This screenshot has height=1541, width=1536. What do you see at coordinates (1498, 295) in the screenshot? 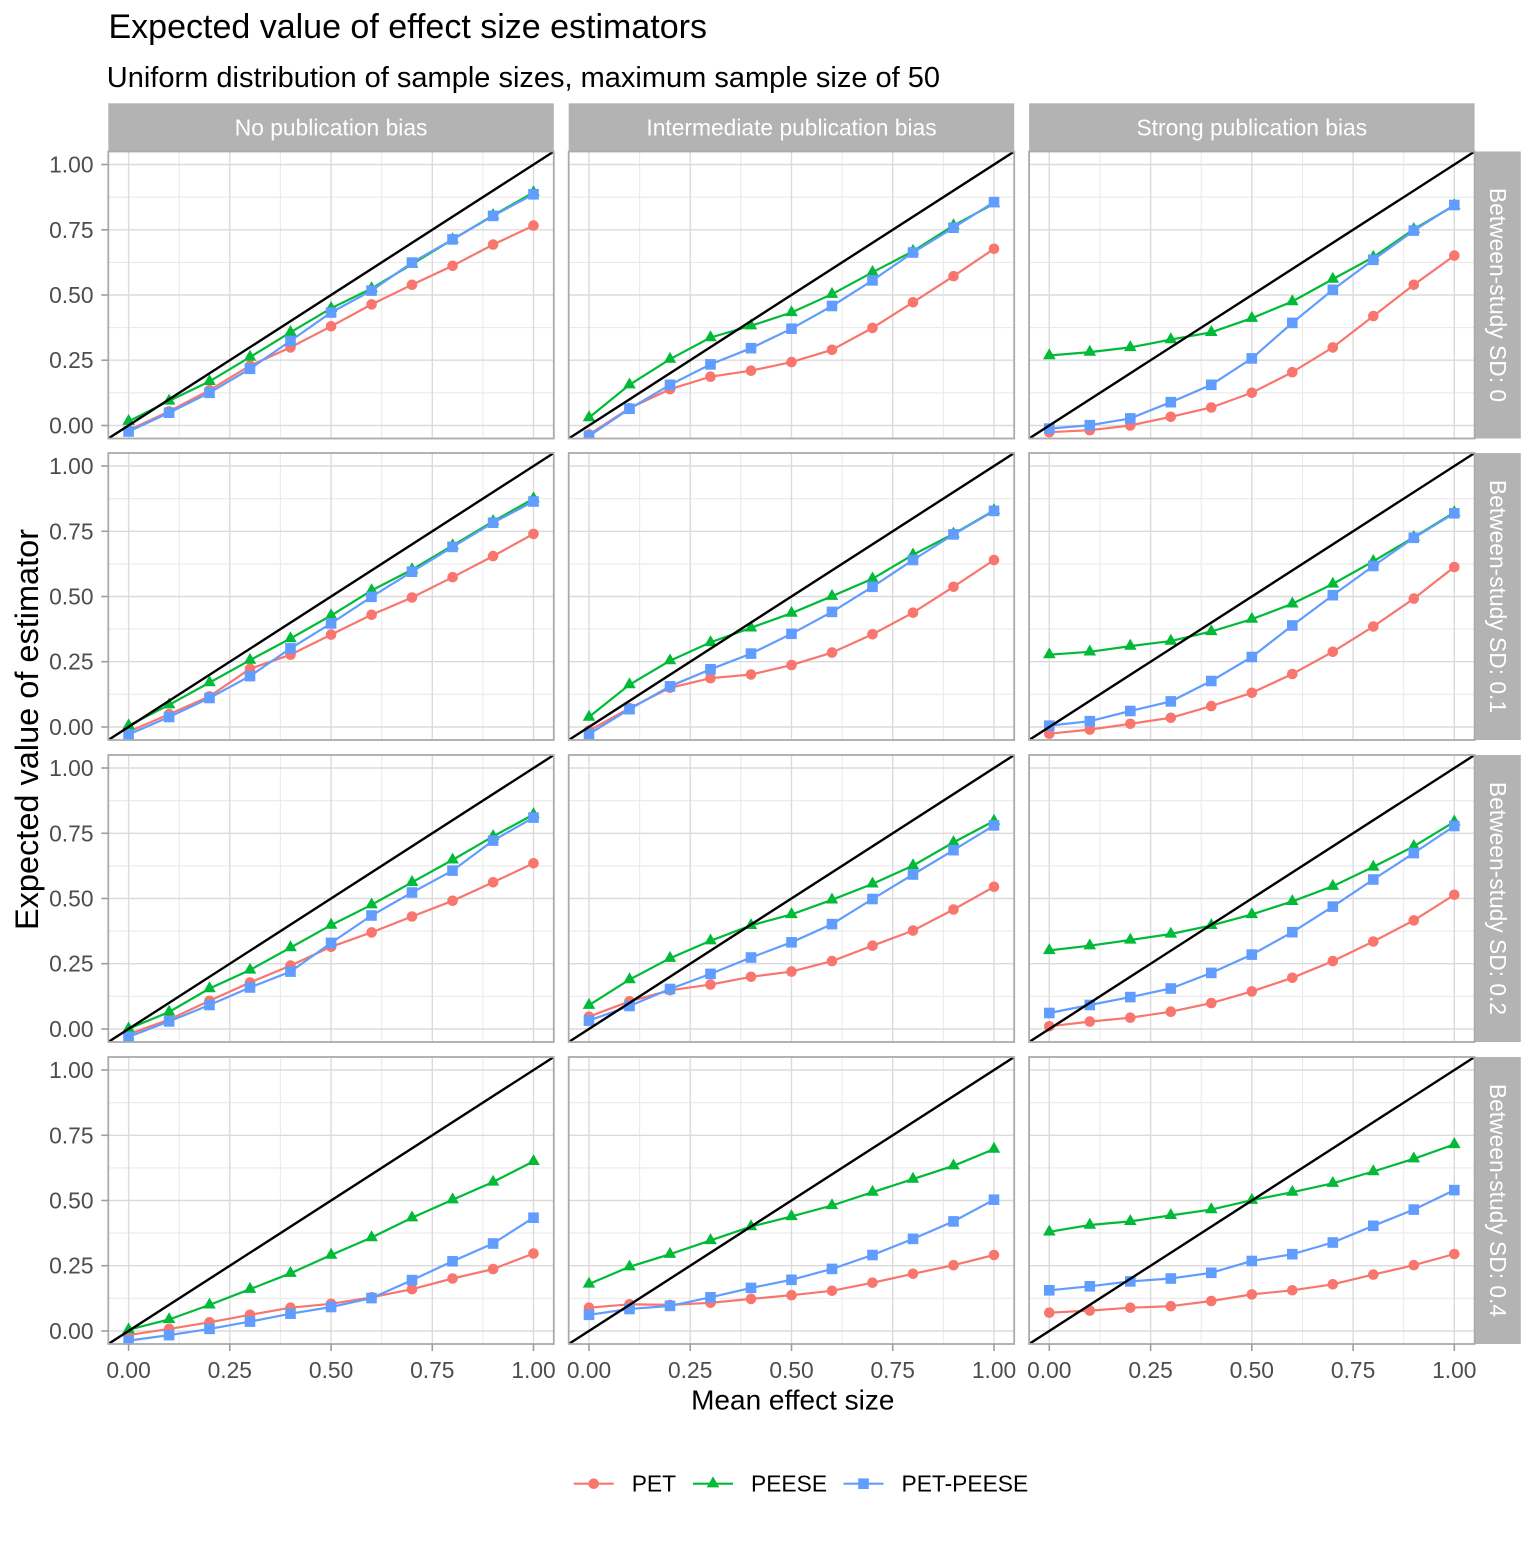
I see `svg-text: Between-study SD: 0` at bounding box center [1498, 295].